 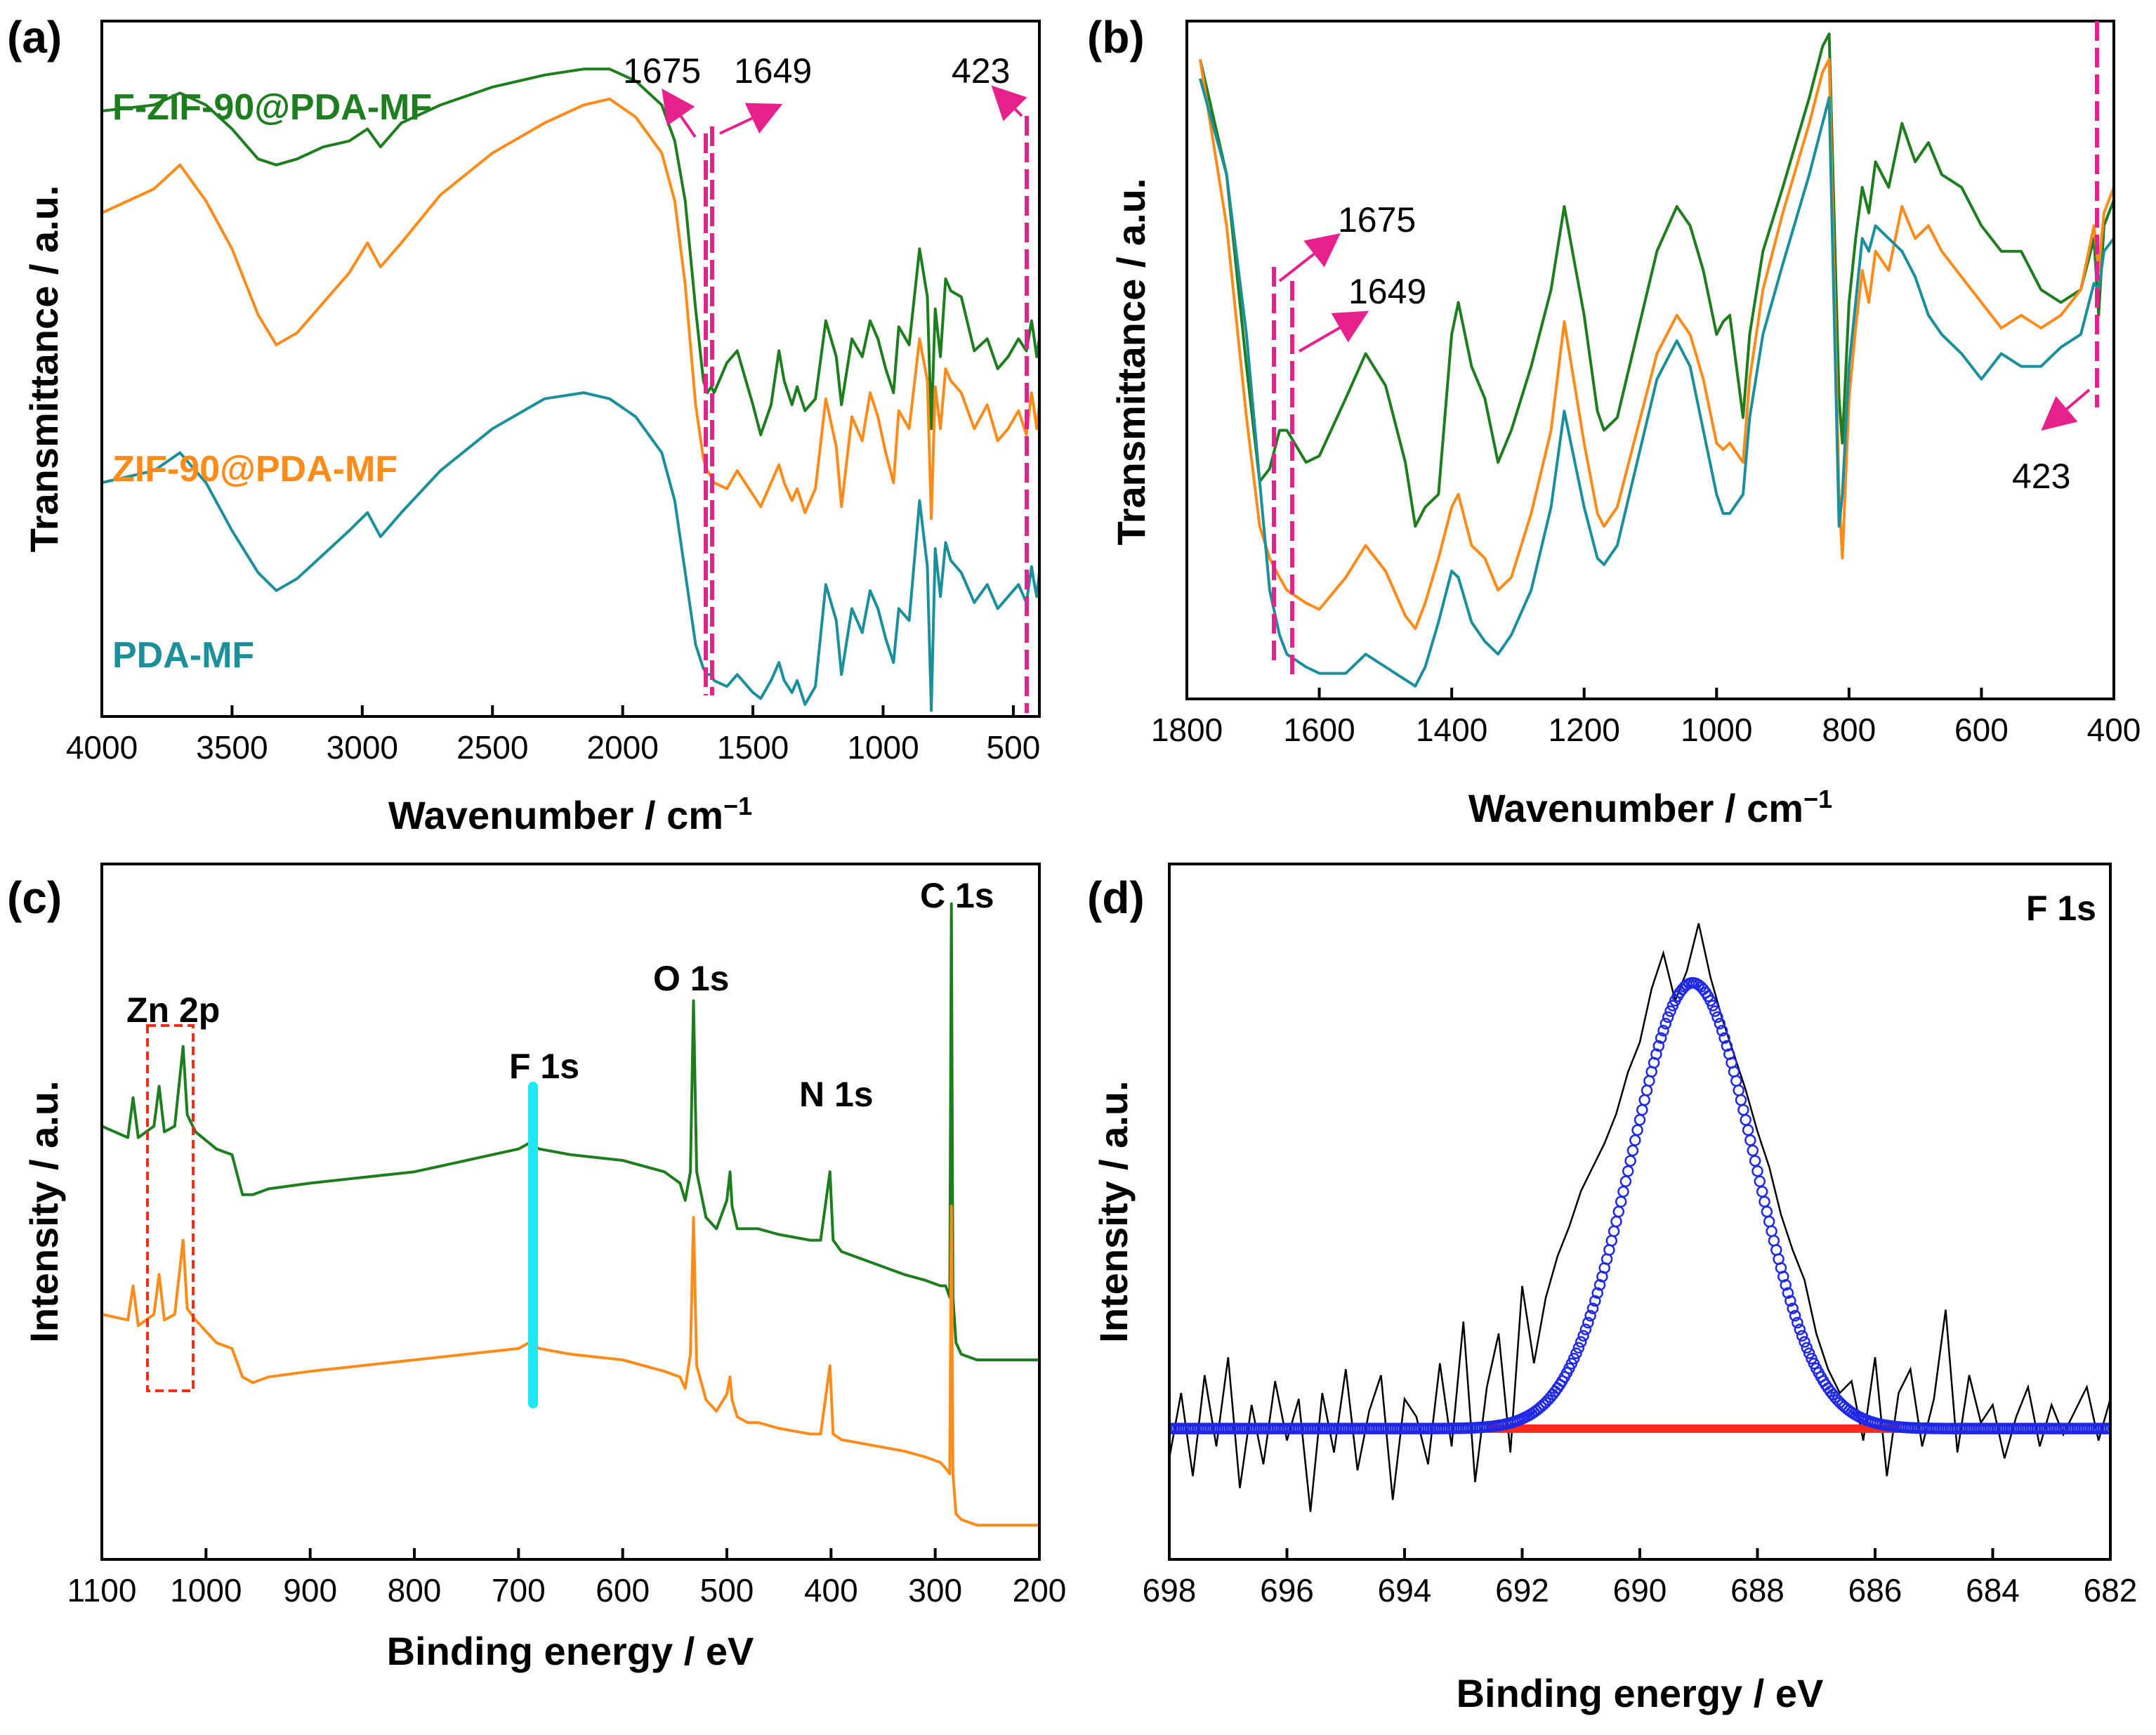 I want to click on x-tick-label-d-0: 698, so click(x=1170, y=1591).